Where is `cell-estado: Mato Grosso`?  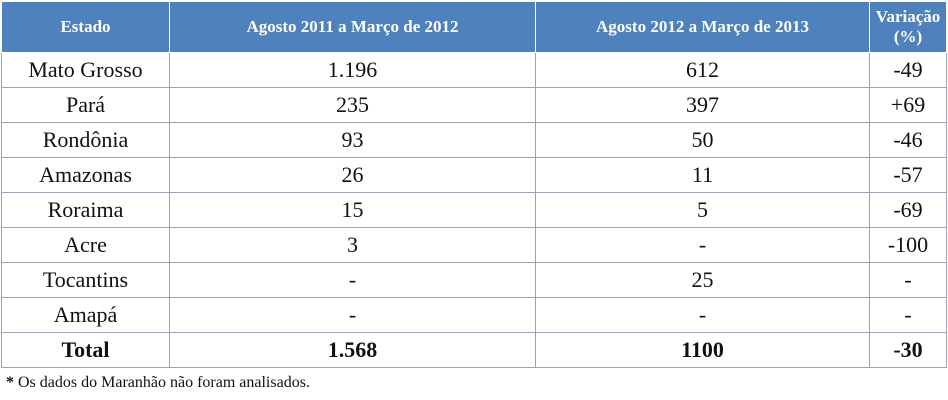
cell-estado: Mato Grosso is located at coordinates (85, 70).